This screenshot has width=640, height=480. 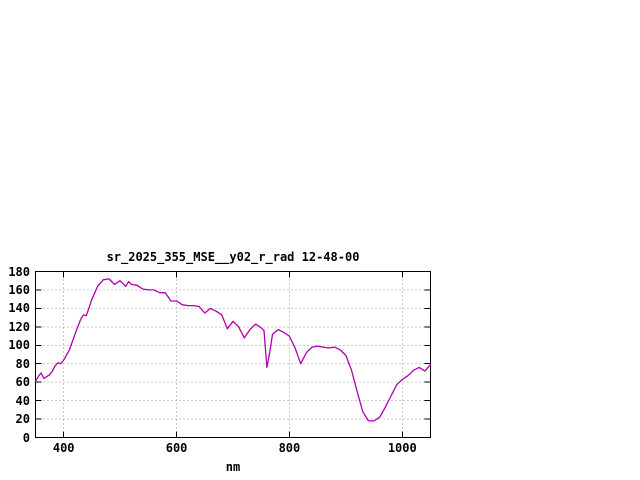 I want to click on y-tick-label: 0, so click(x=26, y=437).